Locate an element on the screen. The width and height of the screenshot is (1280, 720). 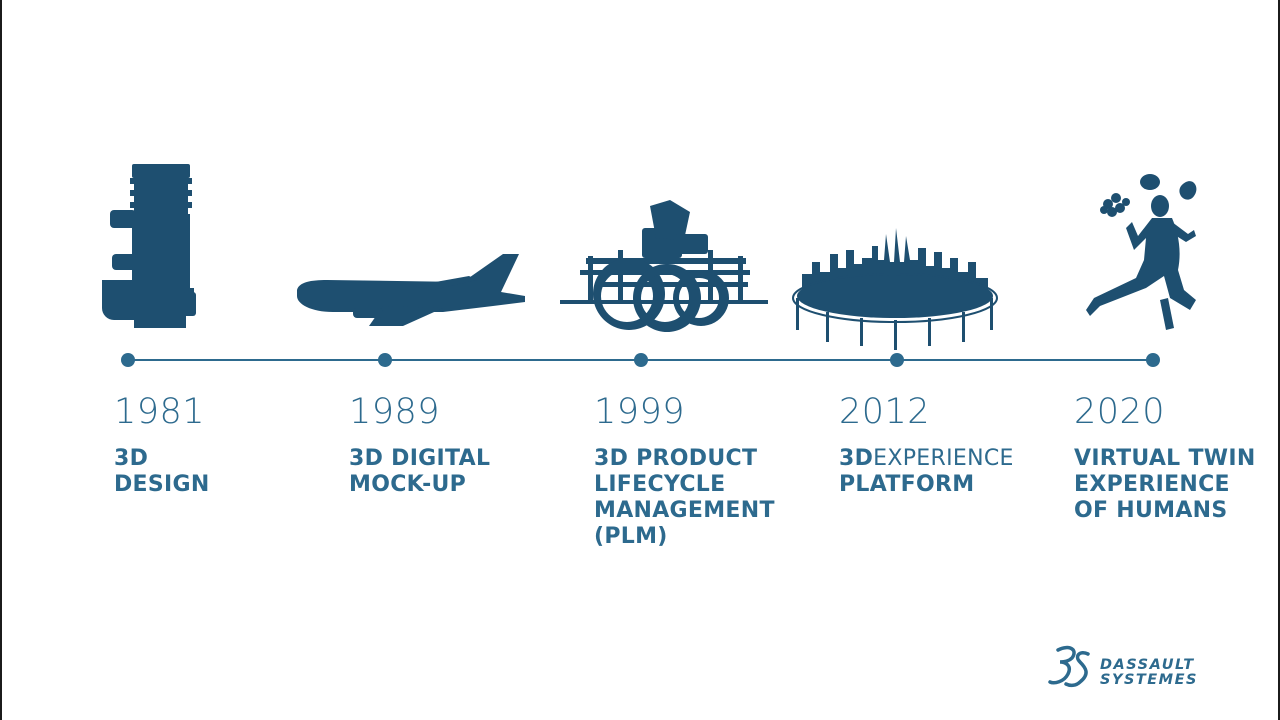
dassault-systemes-logo: DASSAULT SYSTEMES is located at coordinates (1133, 668).